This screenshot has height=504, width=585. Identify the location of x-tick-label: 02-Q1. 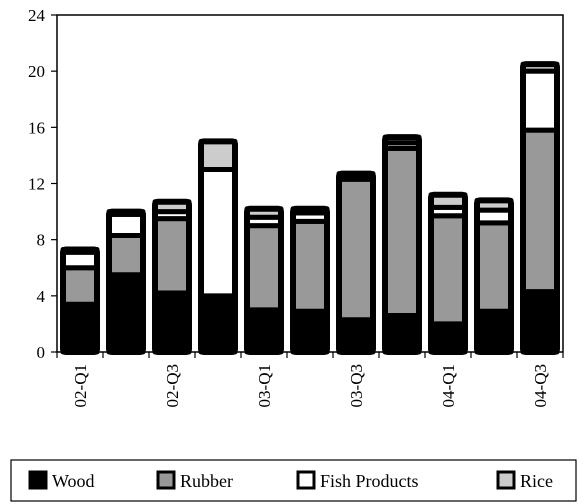
(80, 385).